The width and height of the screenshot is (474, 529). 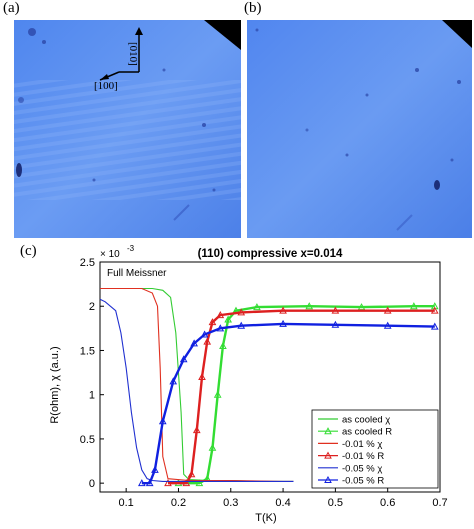 I want to click on x-tick-label: 0.7, so click(x=439, y=503).